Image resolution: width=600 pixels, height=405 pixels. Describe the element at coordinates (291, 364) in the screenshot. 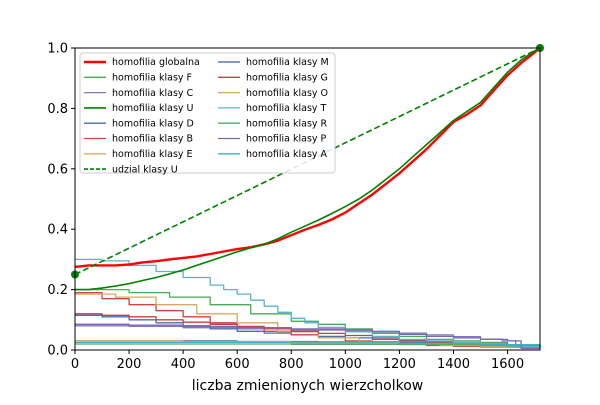

I see `x-tick-label: 800` at that location.